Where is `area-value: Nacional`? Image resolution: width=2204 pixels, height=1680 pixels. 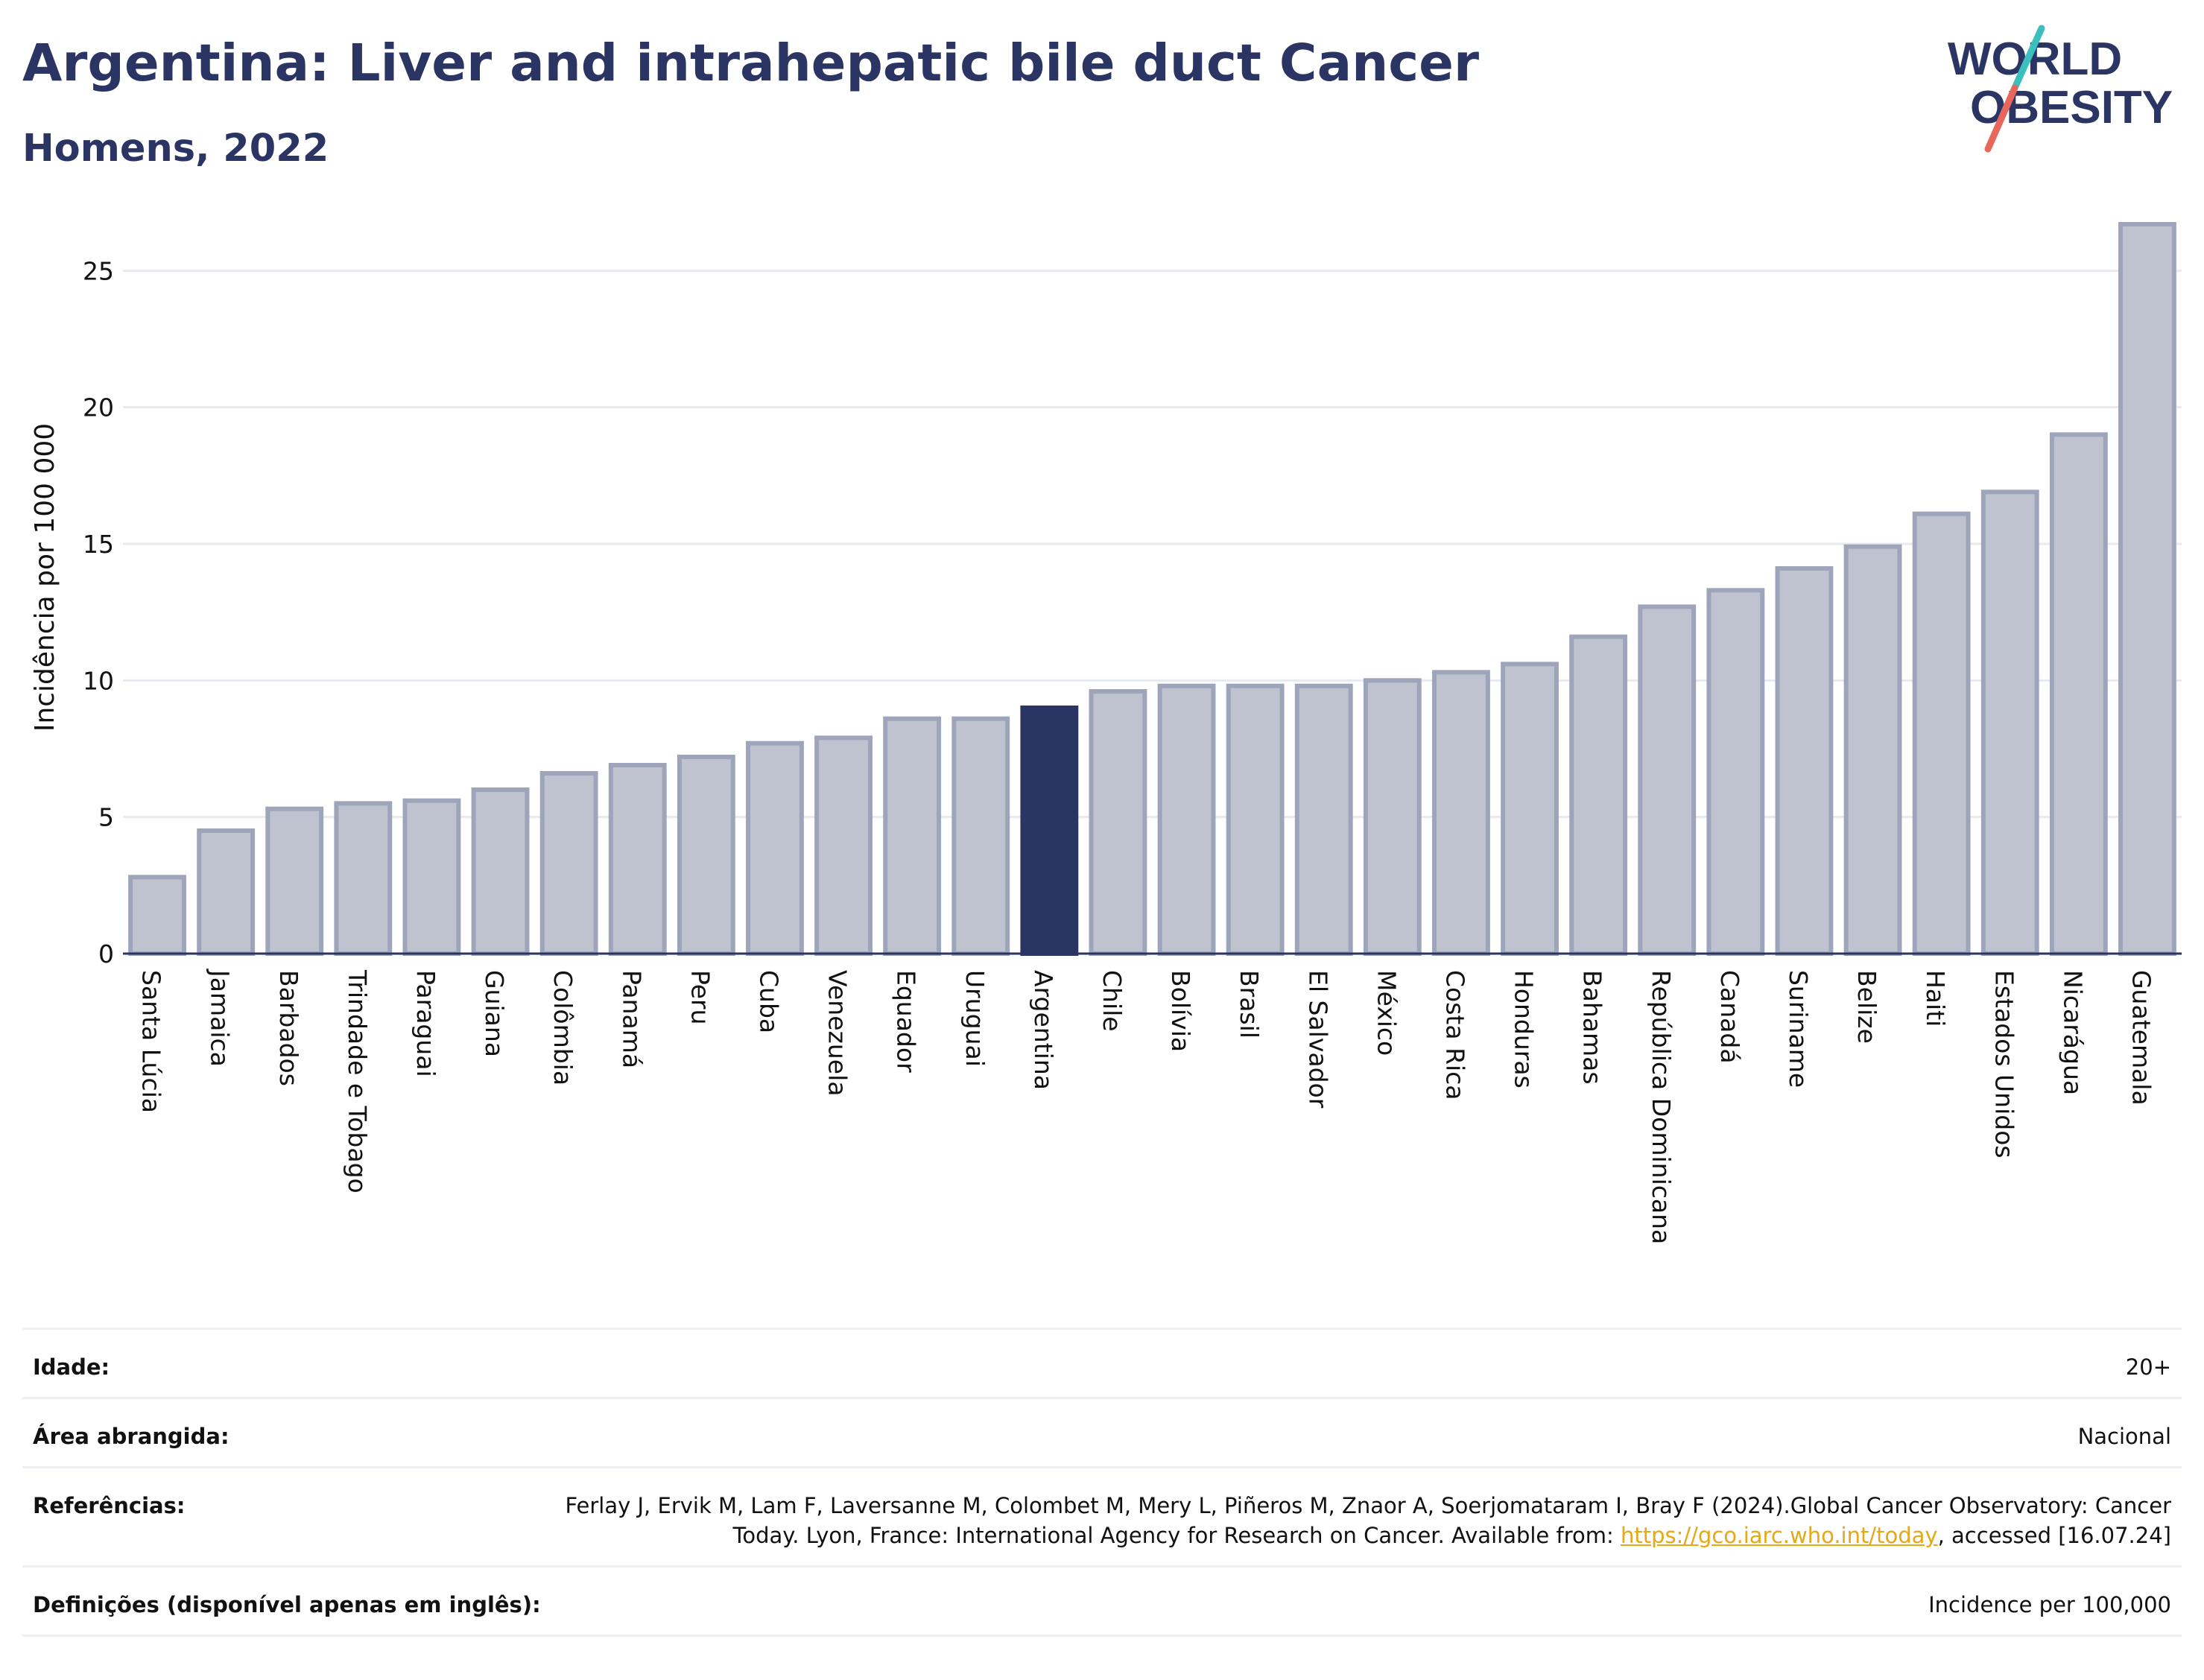 area-value: Nacional is located at coordinates (2124, 1436).